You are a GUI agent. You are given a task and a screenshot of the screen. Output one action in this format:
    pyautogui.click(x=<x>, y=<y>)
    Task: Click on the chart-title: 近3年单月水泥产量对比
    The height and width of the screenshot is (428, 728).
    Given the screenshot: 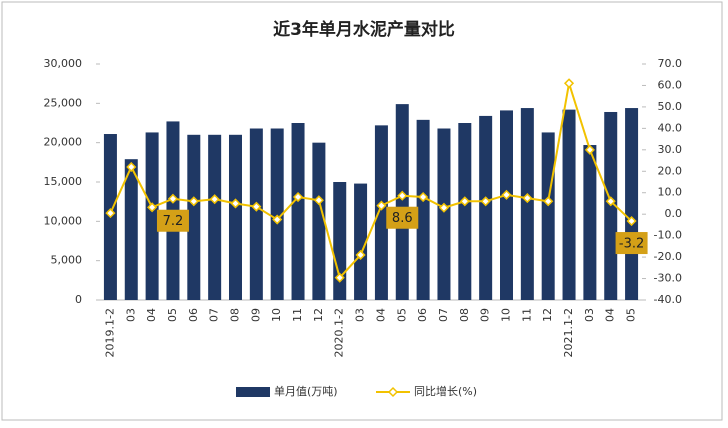 What is the action you would take?
    pyautogui.click(x=364, y=29)
    